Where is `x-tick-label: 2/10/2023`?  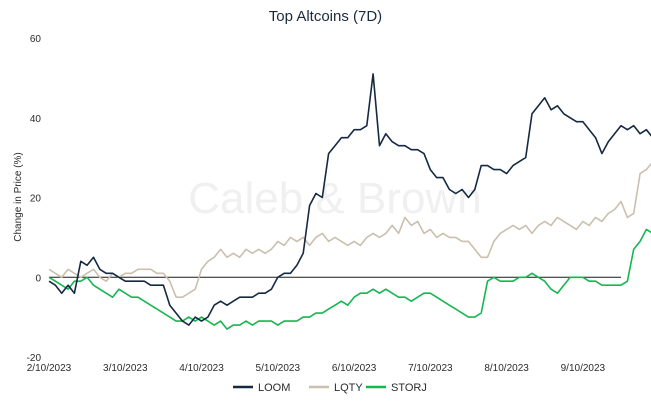 x-tick-label: 2/10/2023 is located at coordinates (49, 368).